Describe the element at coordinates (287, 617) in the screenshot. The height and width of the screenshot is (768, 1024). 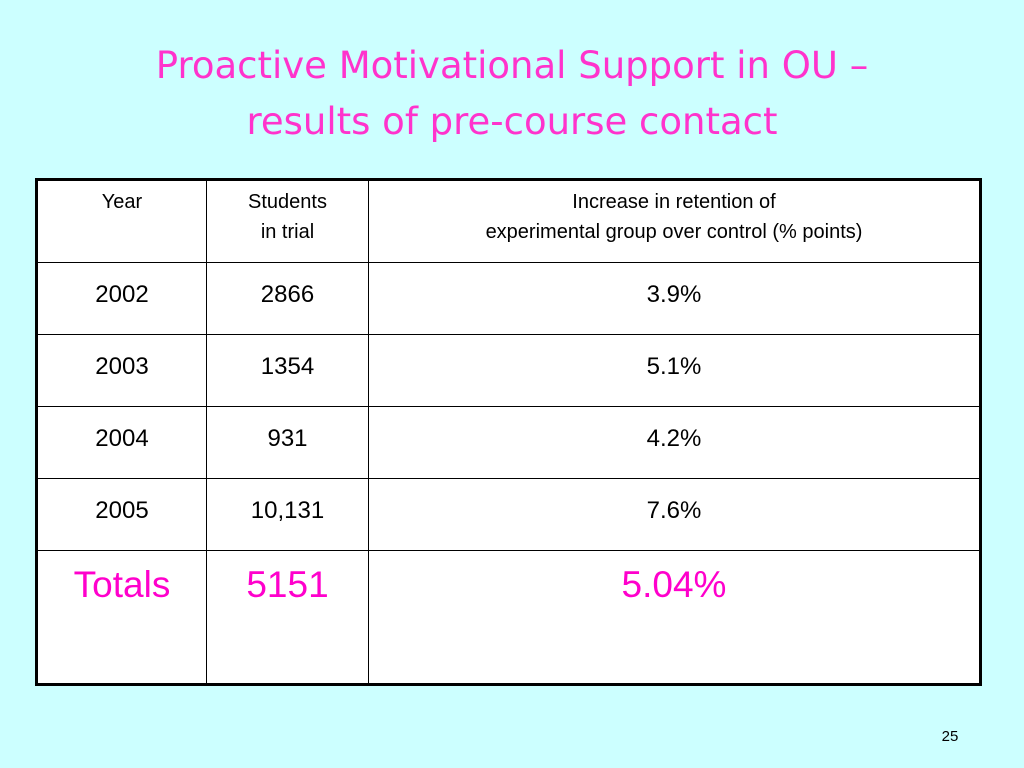
I see `totals-students: 5151` at that location.